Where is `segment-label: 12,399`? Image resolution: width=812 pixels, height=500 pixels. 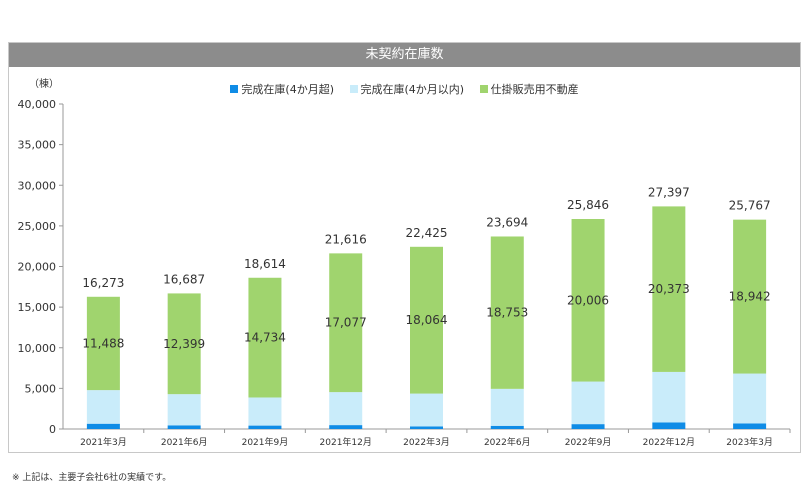
segment-label: 12,399 is located at coordinates (184, 344).